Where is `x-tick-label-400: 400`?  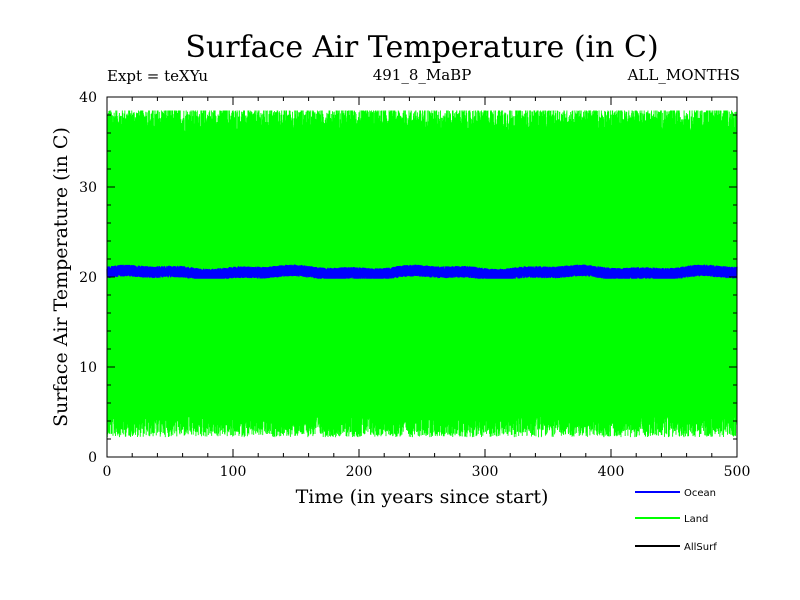
x-tick-label-400: 400 is located at coordinates (611, 472).